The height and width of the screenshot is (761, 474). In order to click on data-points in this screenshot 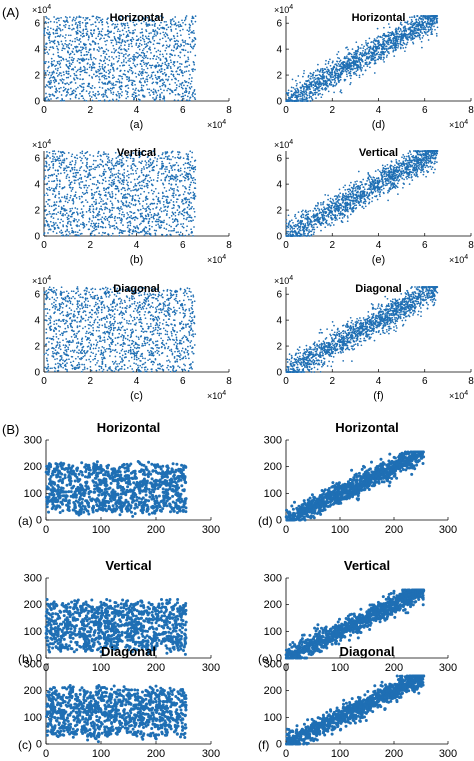, I will do `click(120, 193)`.